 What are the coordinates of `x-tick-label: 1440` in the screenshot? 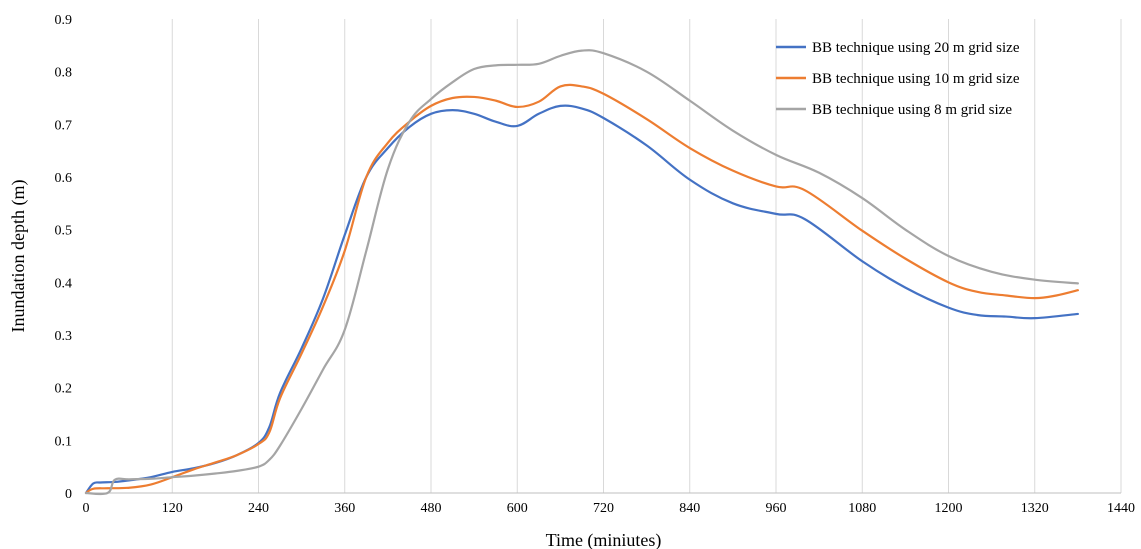 It's located at (1121, 508).